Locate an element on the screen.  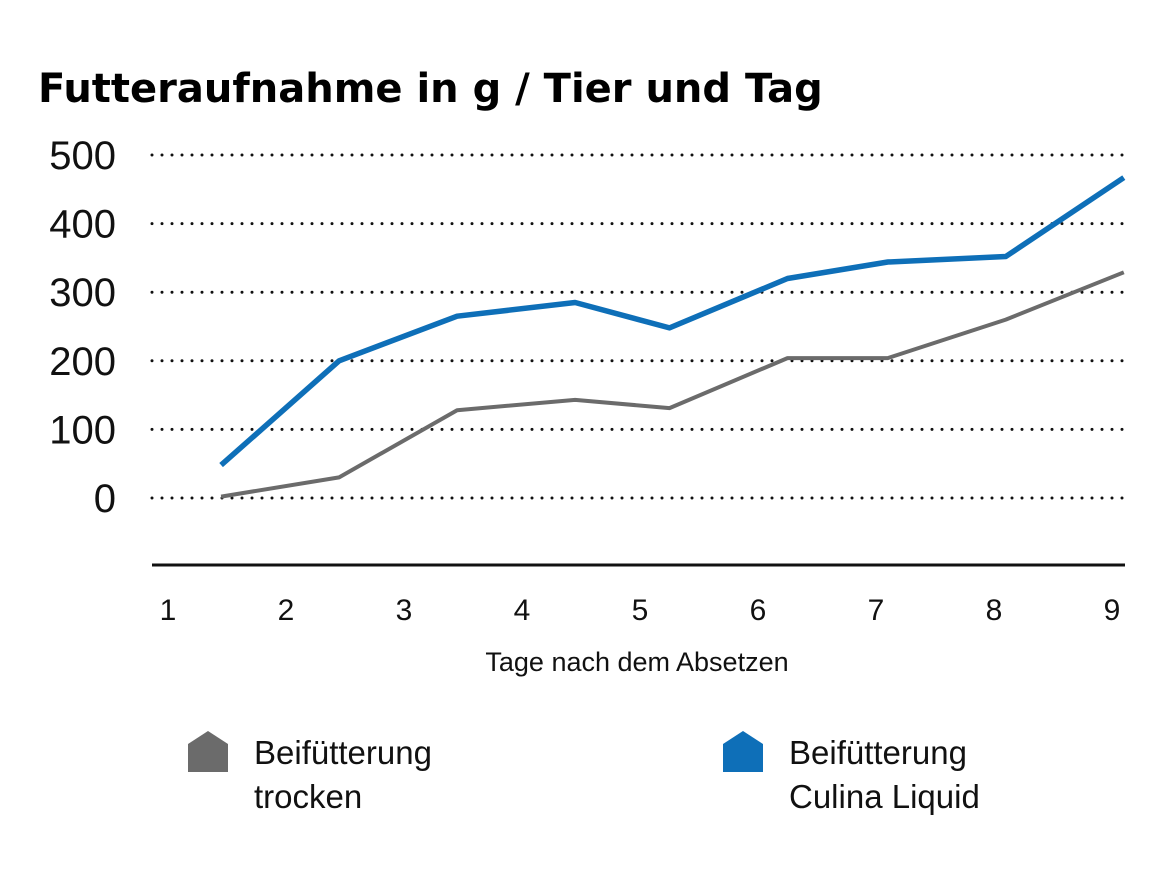
x-tick-label: 8 is located at coordinates (994, 610).